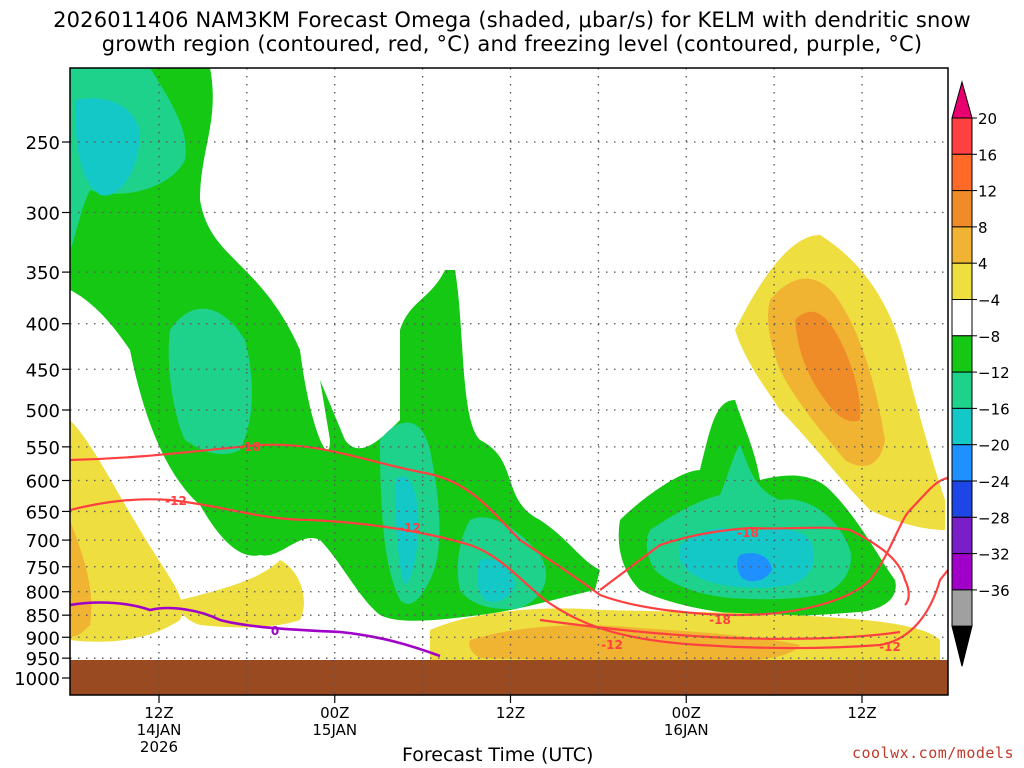 The width and height of the screenshot is (1024, 768). What do you see at coordinates (334, 730) in the screenshot?
I see `x-tick-label: 15JAN` at bounding box center [334, 730].